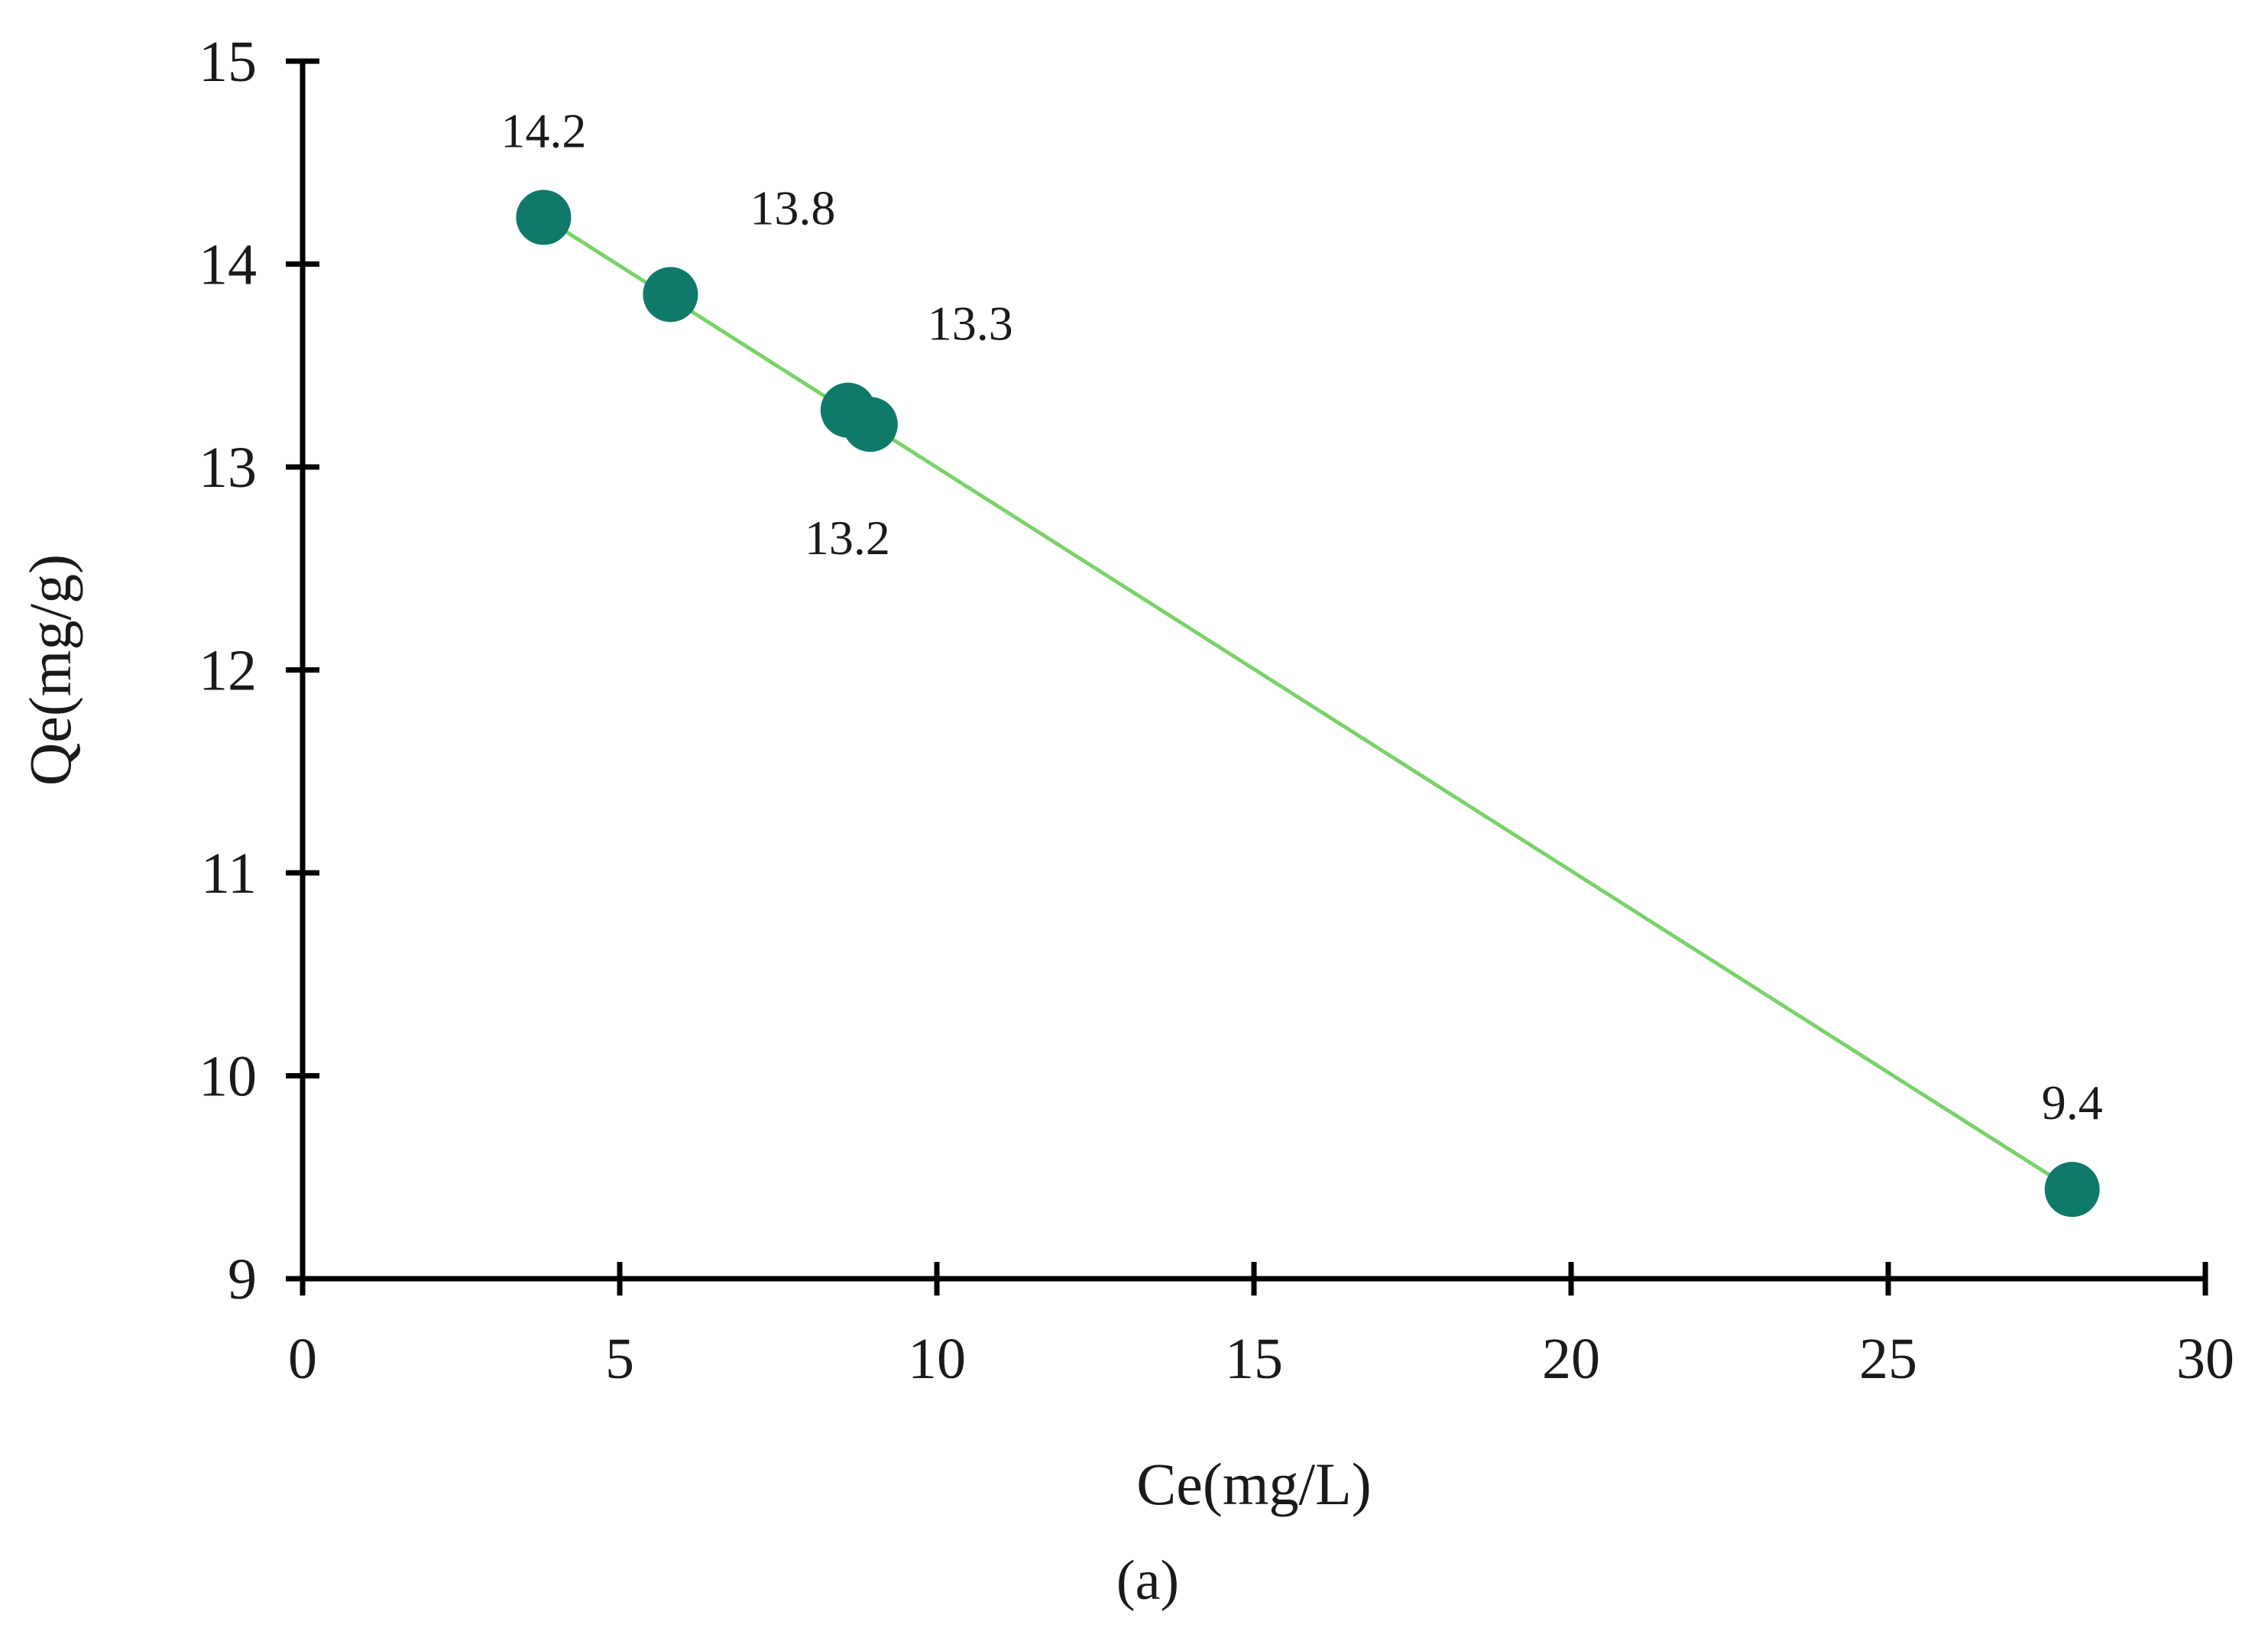  What do you see at coordinates (228, 1077) in the screenshot?
I see `y-tick-label: 10` at bounding box center [228, 1077].